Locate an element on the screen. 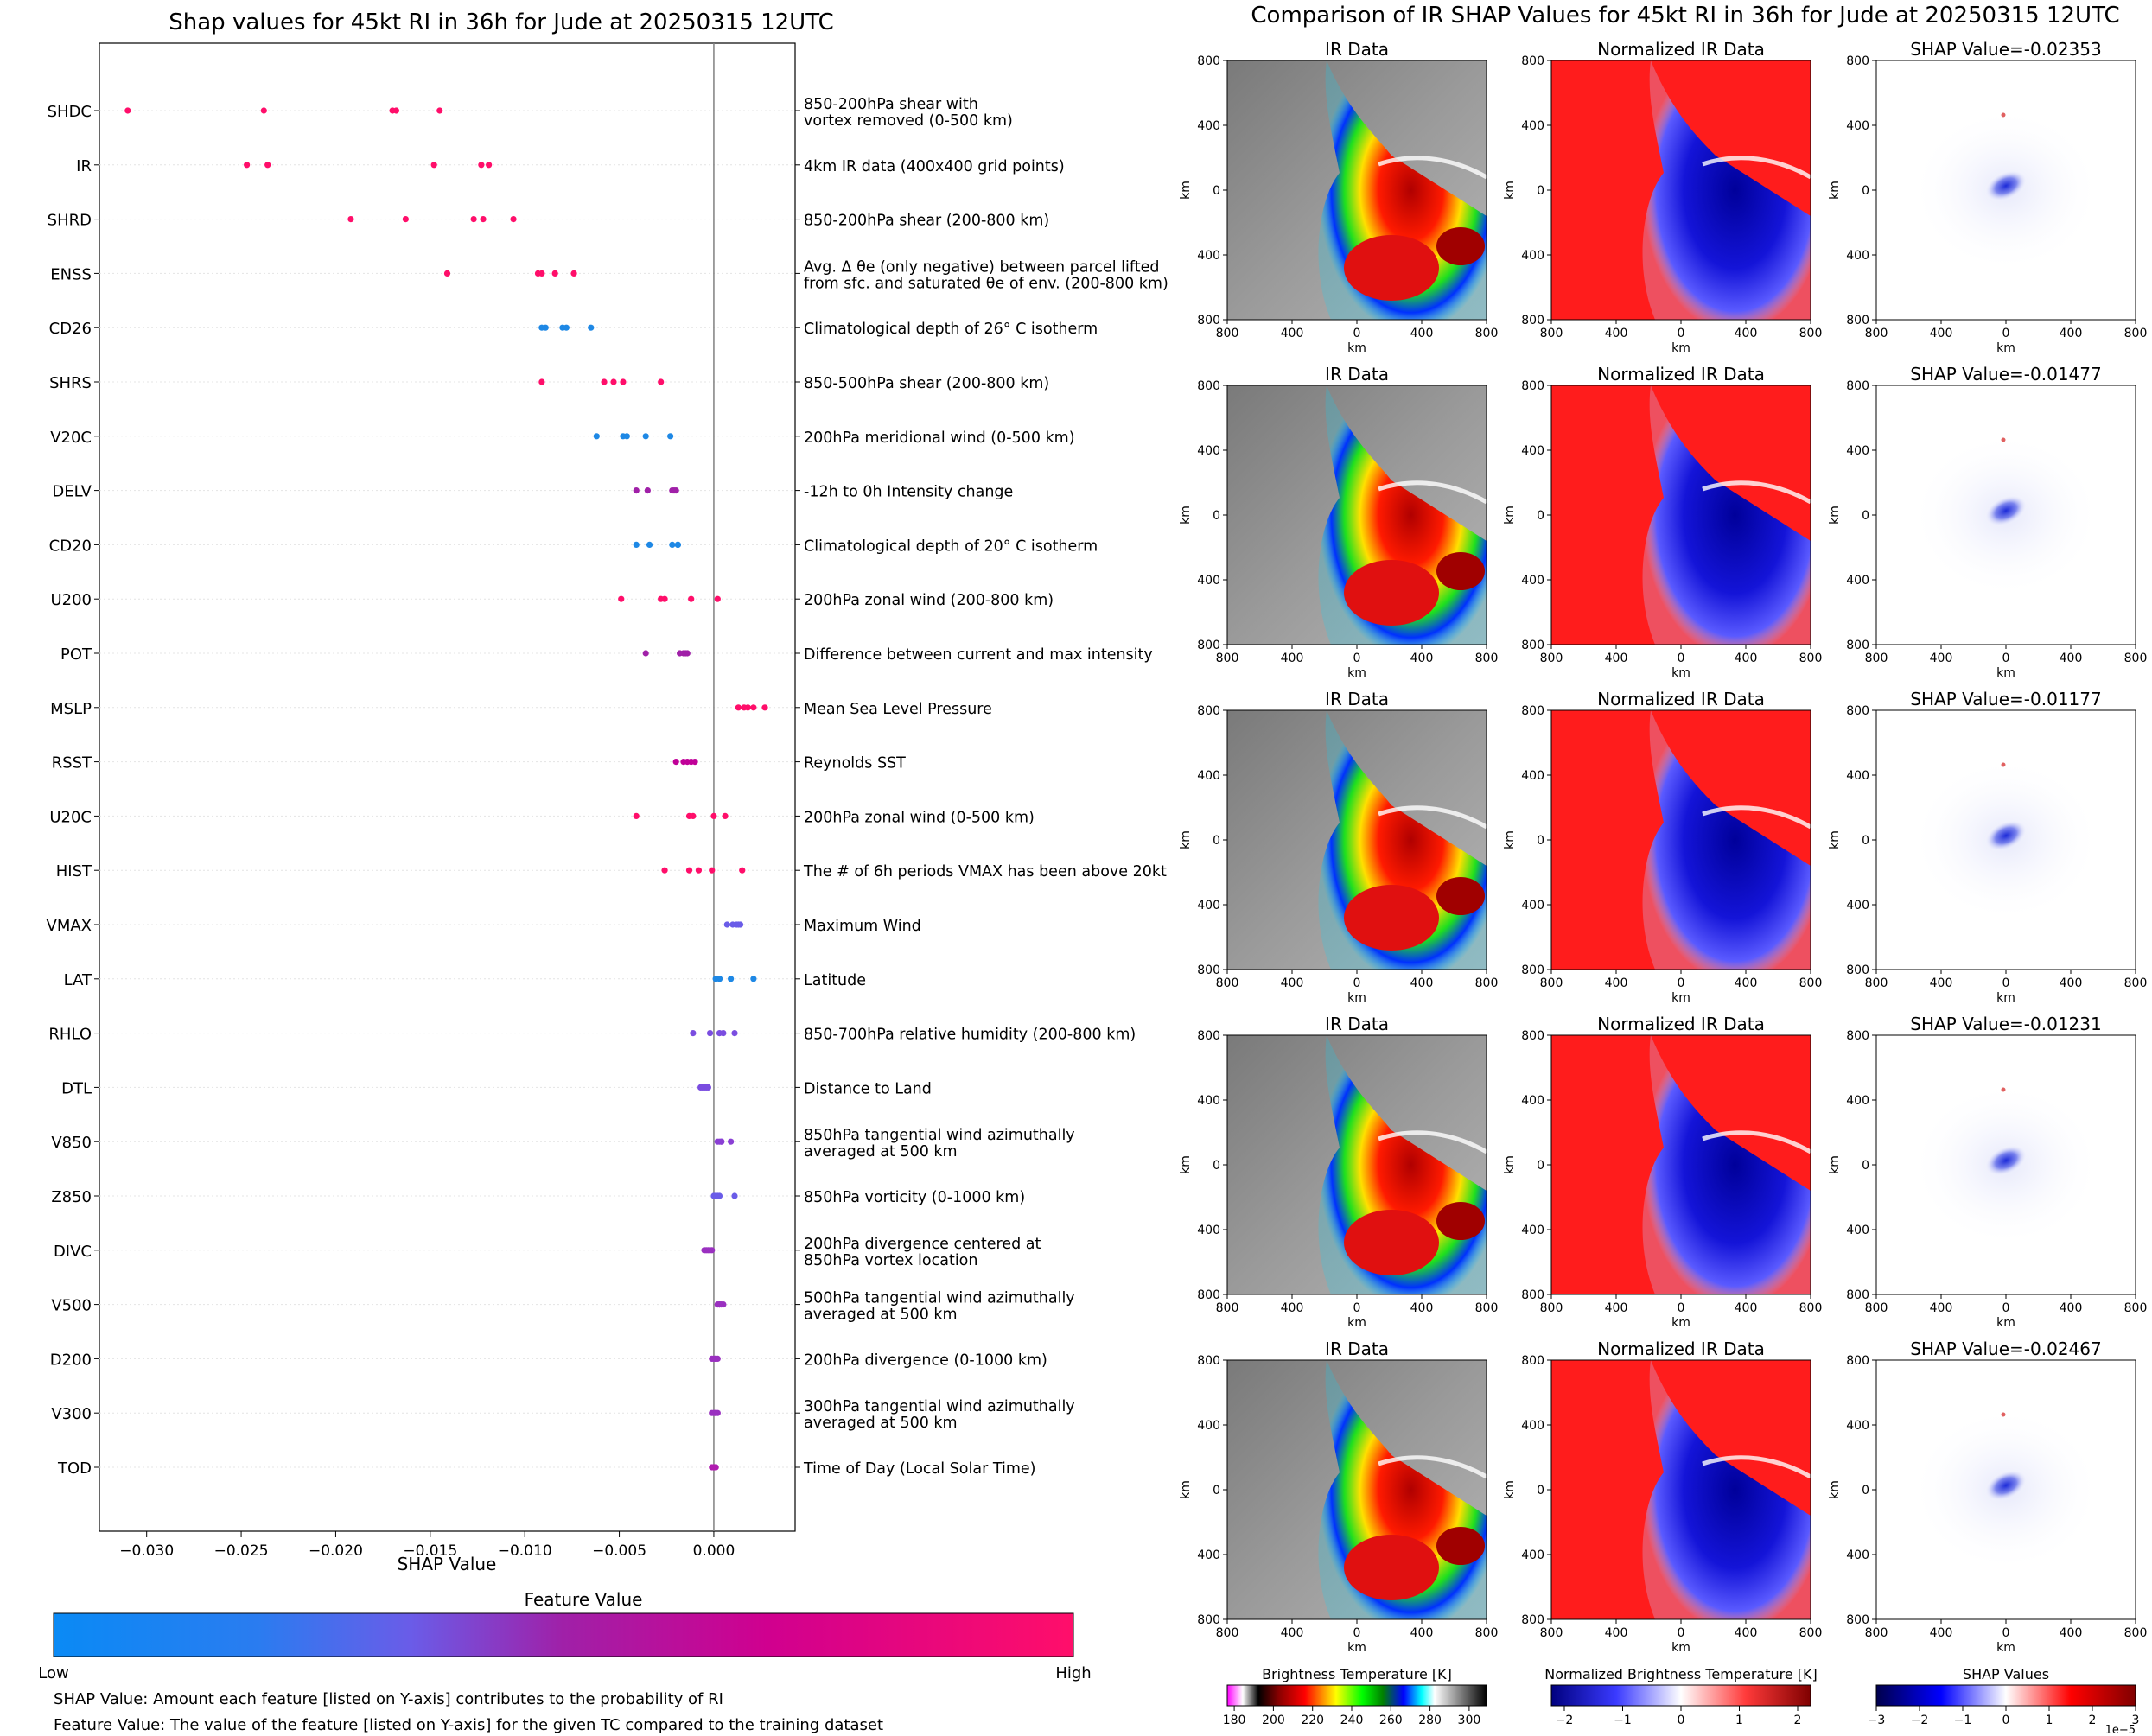 The width and height of the screenshot is (2152, 1736). ir-panel-1-ylabel: km is located at coordinates (1186, 190).